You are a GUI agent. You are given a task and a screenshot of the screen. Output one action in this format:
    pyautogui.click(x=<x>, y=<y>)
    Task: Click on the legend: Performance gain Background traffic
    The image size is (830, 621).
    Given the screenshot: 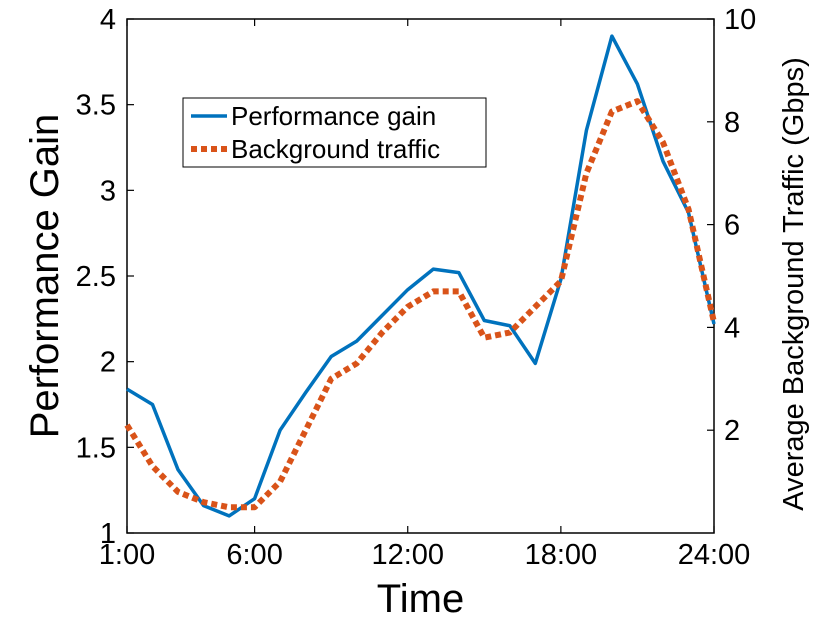 What is the action you would take?
    pyautogui.click(x=334, y=132)
    